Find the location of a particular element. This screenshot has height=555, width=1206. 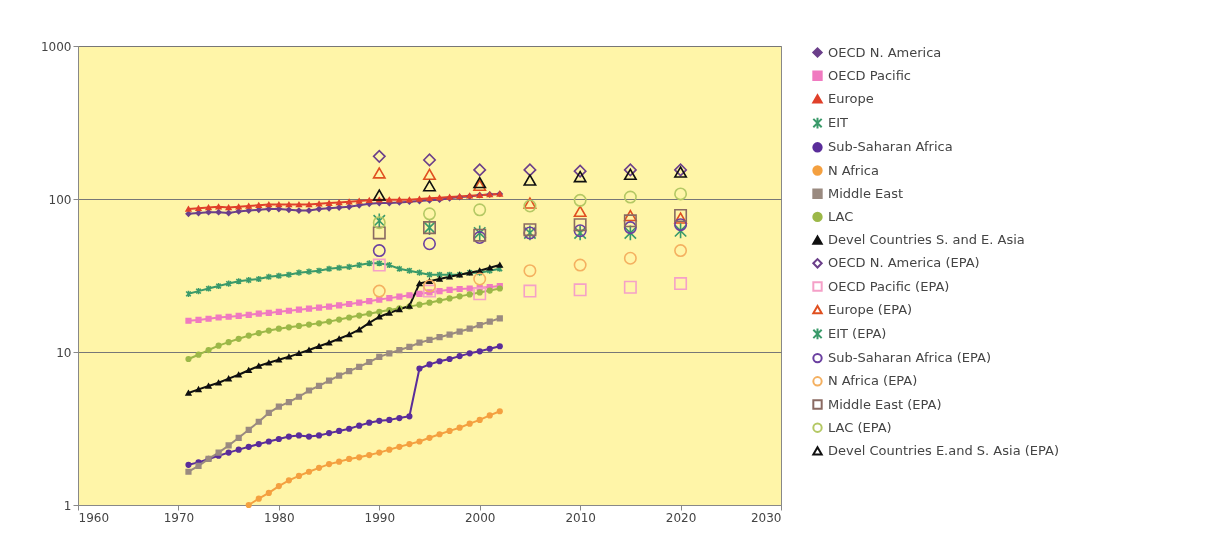

legend-label: LAC is located at coordinates (841, 216).